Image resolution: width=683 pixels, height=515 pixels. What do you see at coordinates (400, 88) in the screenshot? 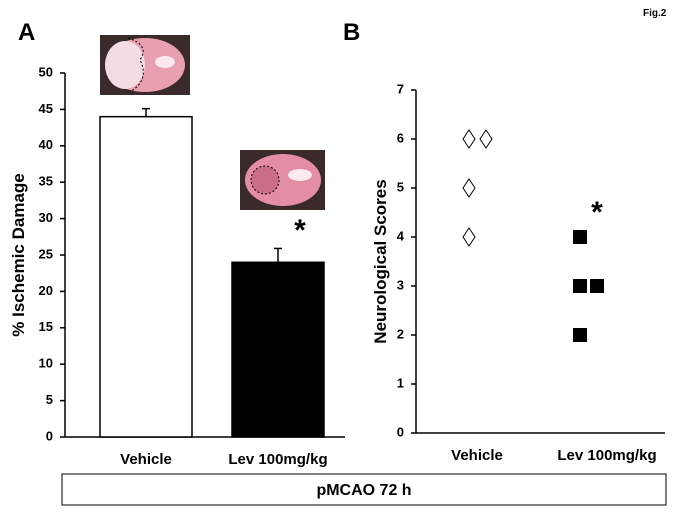
I see `y-tick-label: 7` at bounding box center [400, 88].